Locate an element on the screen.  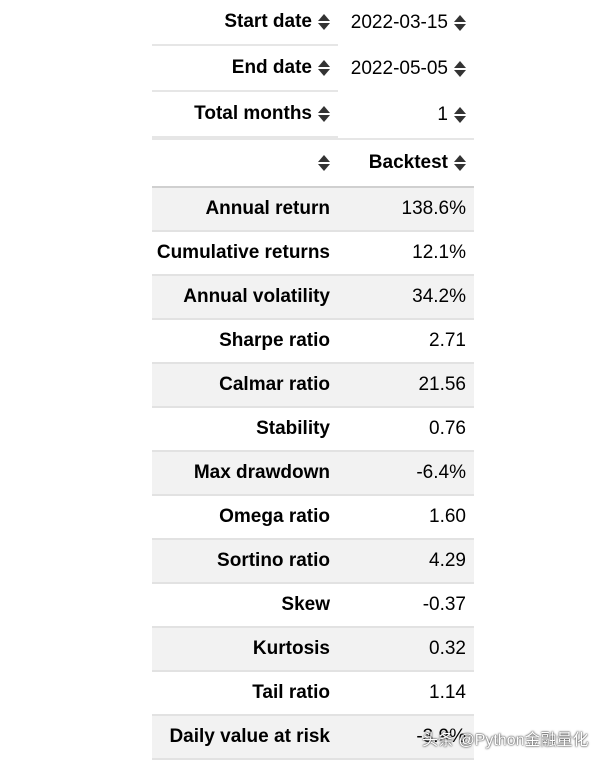
row-value: 0.32 is located at coordinates (447, 648).